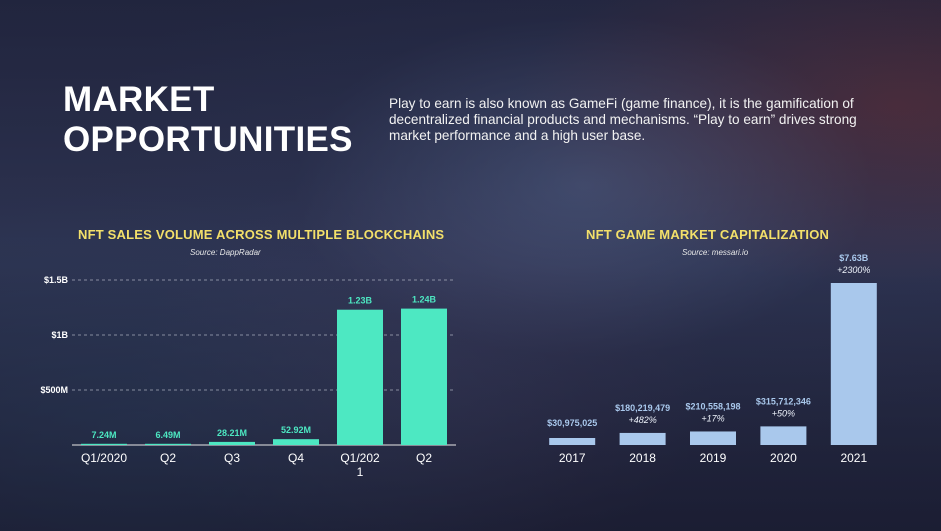  I want to click on nft-value-label: 7.24M, so click(103, 435).